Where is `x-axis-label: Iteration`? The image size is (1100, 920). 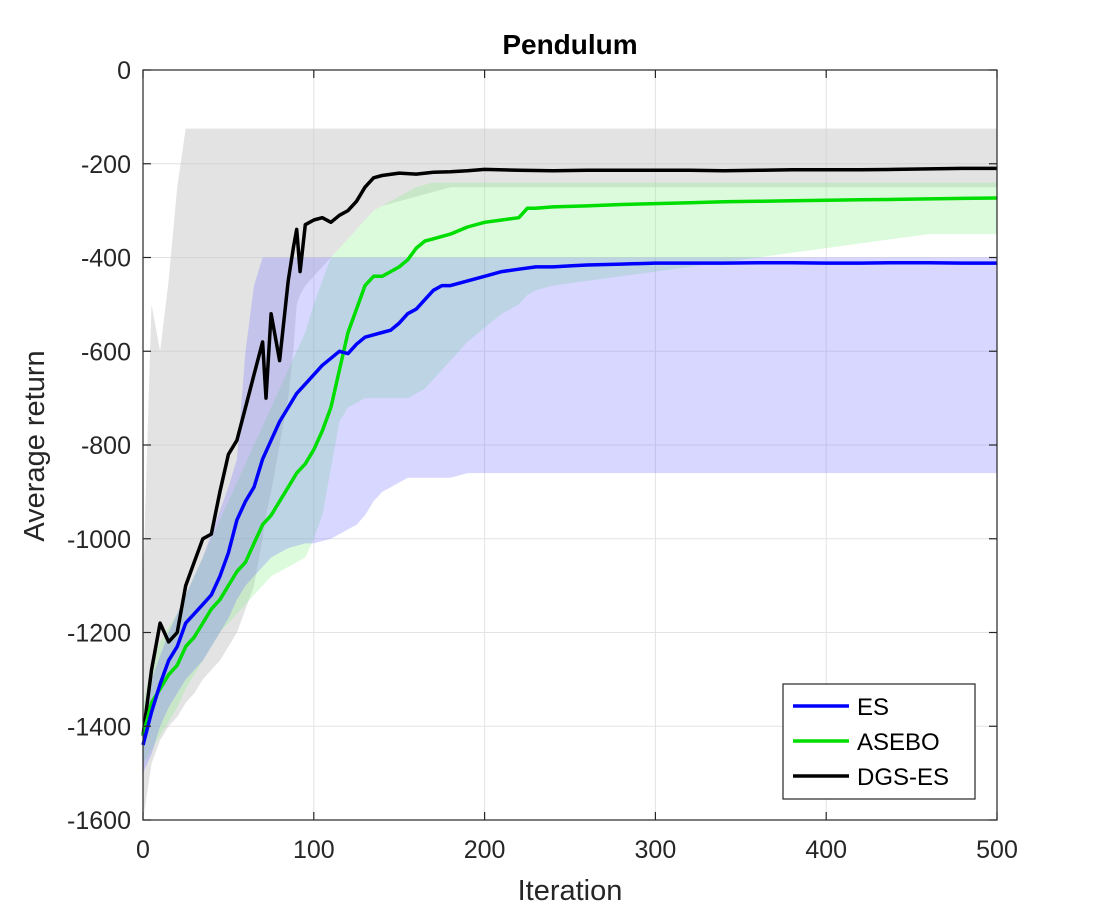
x-axis-label: Iteration is located at coordinates (570, 891).